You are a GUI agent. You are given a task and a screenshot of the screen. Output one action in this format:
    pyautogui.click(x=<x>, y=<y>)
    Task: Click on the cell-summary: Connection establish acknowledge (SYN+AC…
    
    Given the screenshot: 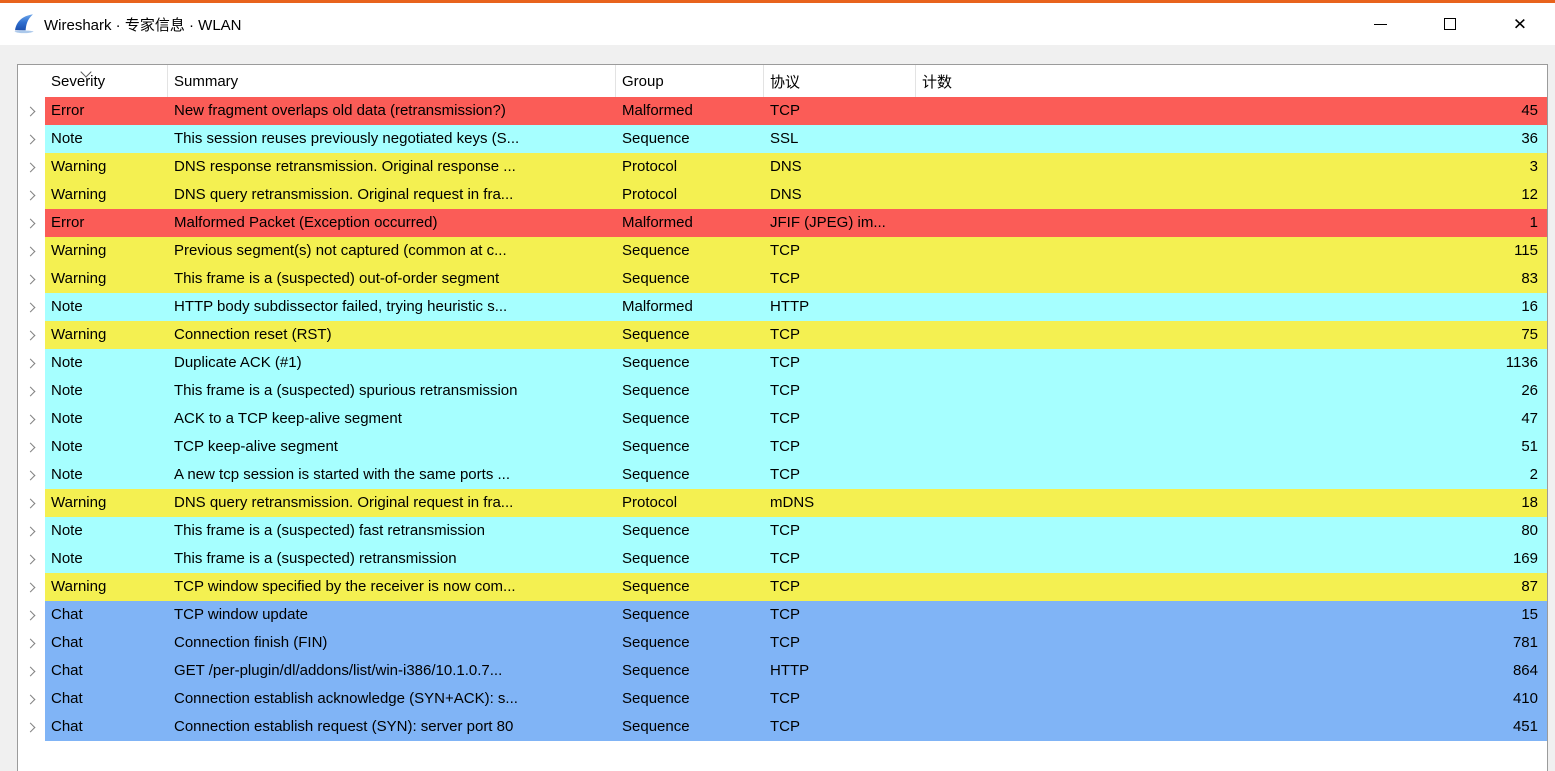 What is the action you would take?
    pyautogui.click(x=346, y=698)
    